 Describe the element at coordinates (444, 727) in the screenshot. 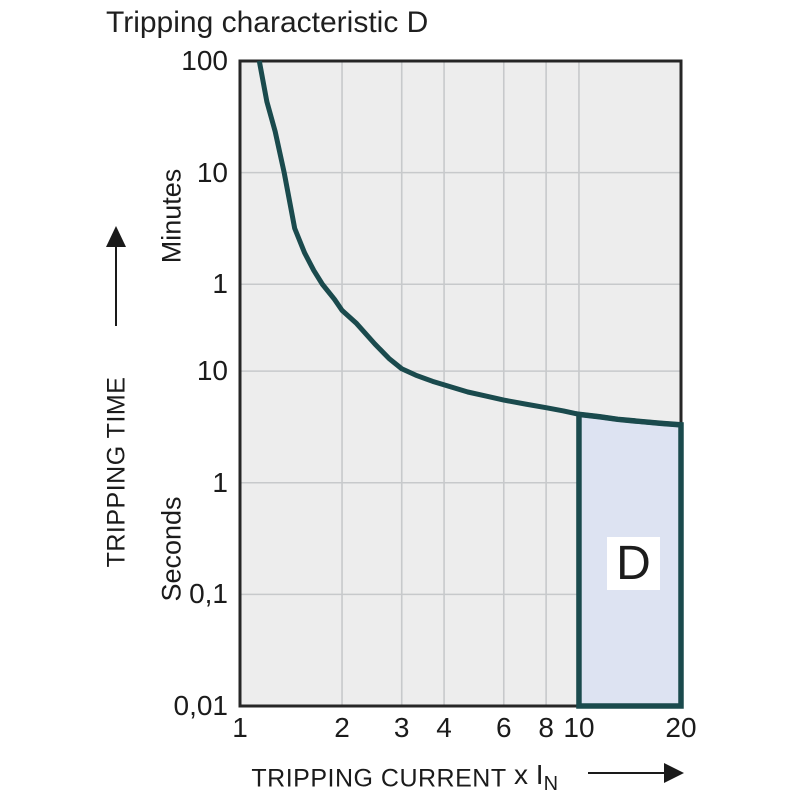

I see `x-tick-label: 4` at that location.